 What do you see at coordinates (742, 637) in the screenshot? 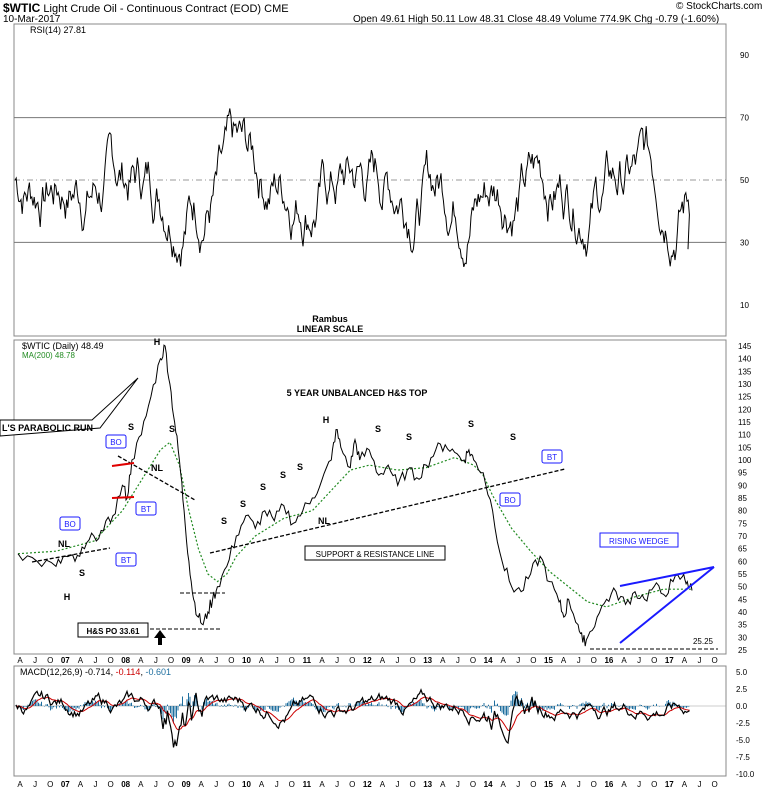
I see `price-tick-label: 30` at bounding box center [742, 637].